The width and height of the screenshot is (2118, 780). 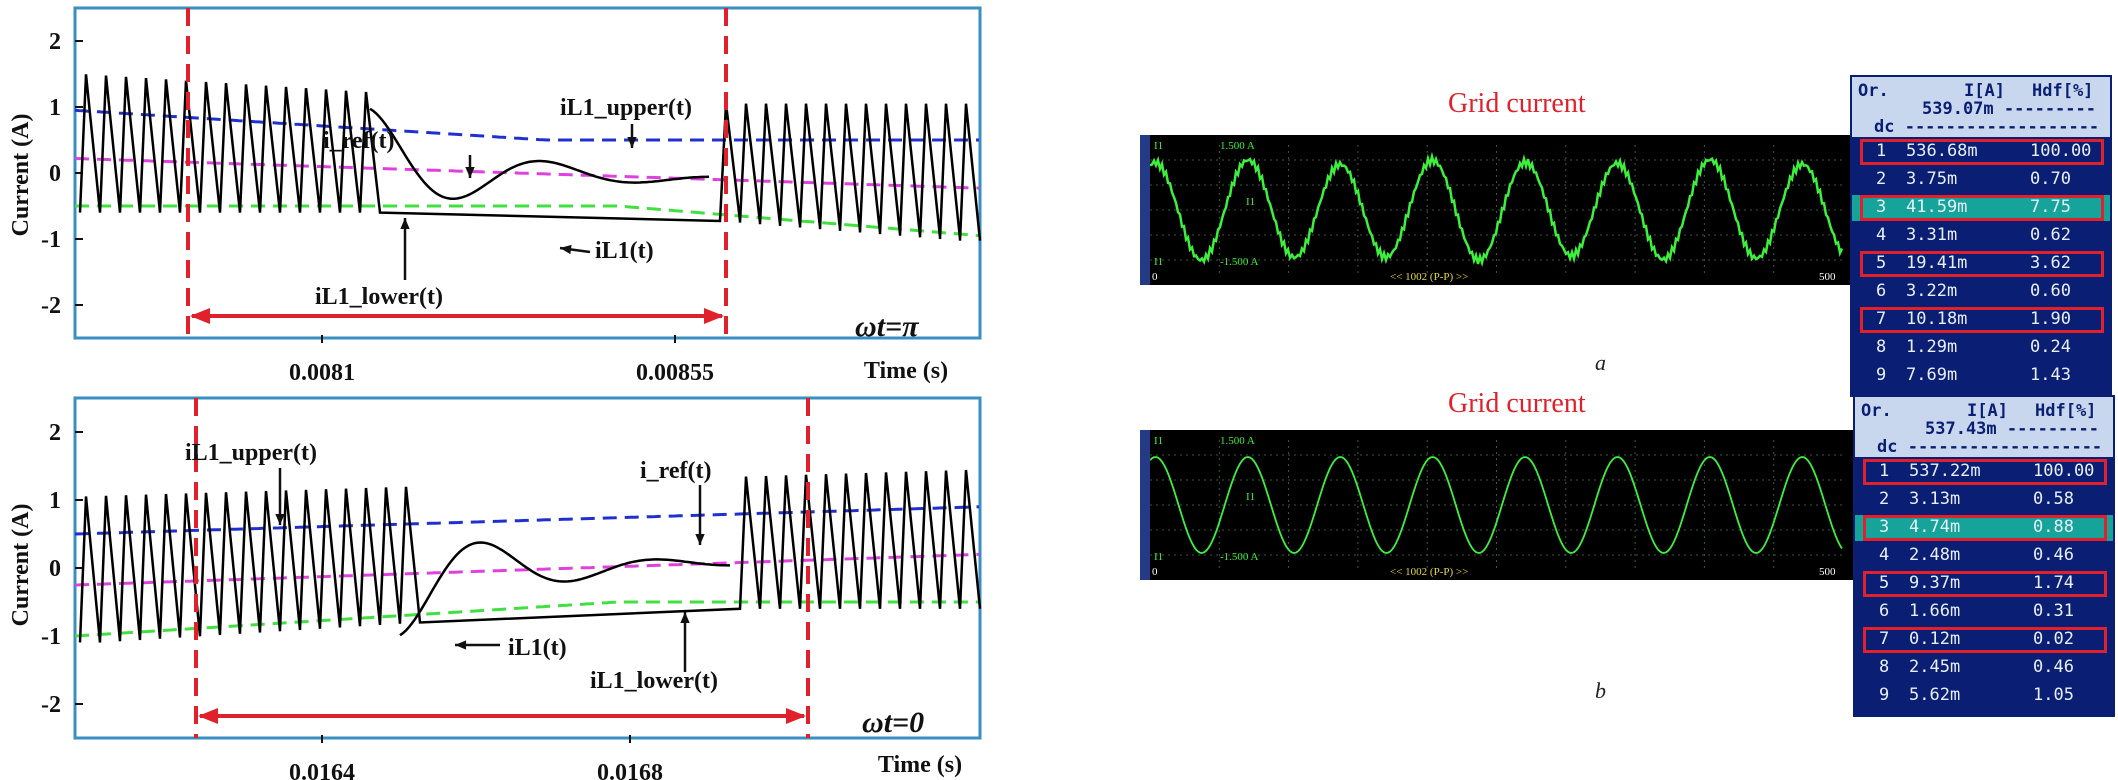 I want to click on chart2-lines, so click(x=528, y=556).